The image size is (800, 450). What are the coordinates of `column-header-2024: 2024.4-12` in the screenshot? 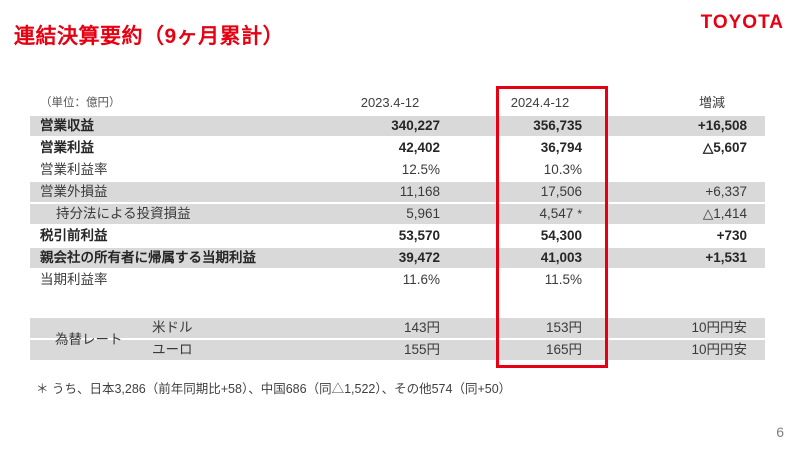 It's located at (540, 102).